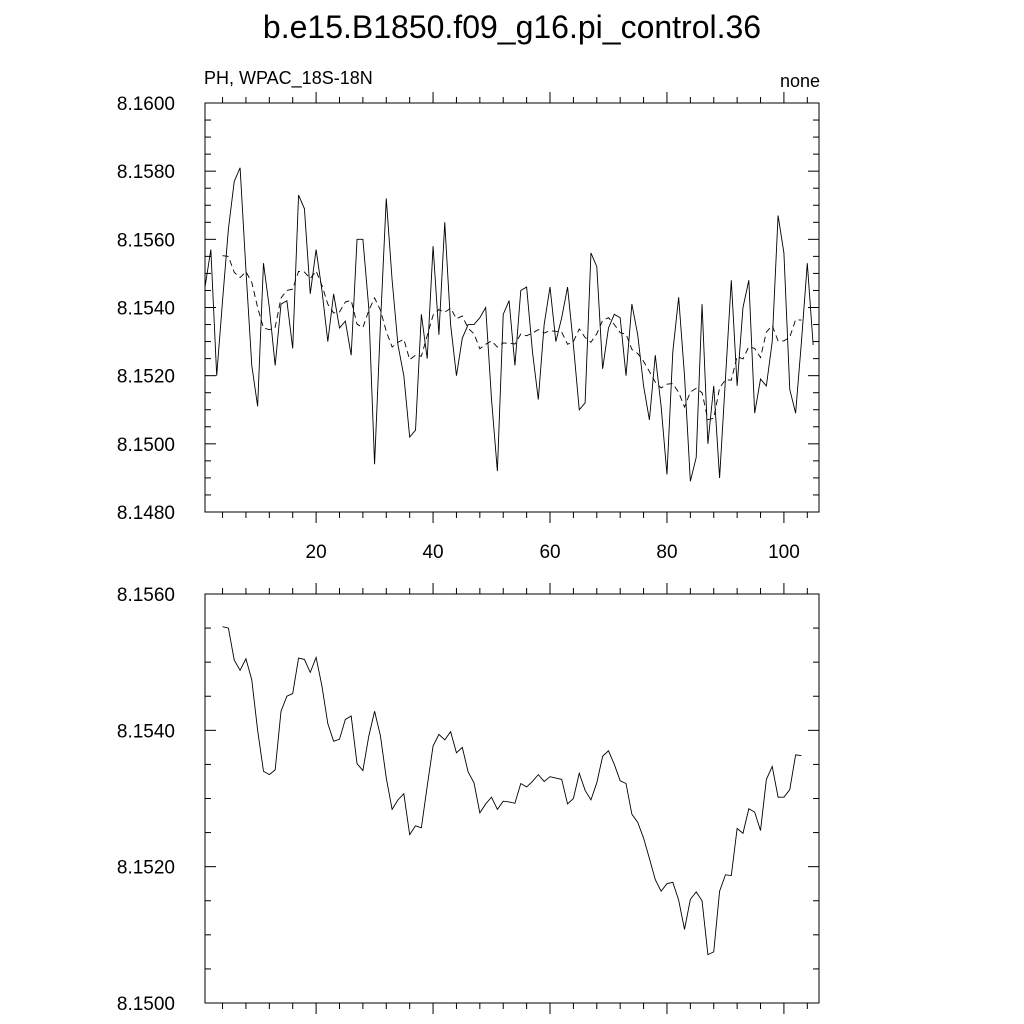 Image resolution: width=1024 pixels, height=1024 pixels. What do you see at coordinates (316, 552) in the screenshot?
I see `x-tick-label: 20` at bounding box center [316, 552].